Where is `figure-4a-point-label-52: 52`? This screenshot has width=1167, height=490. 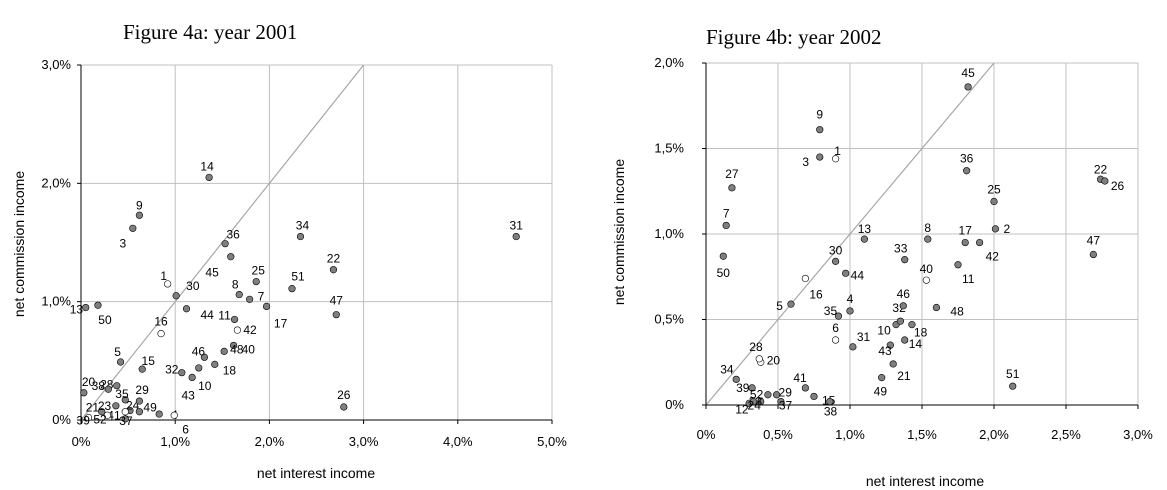 figure-4a-point-label-52: 52 is located at coordinates (100, 419).